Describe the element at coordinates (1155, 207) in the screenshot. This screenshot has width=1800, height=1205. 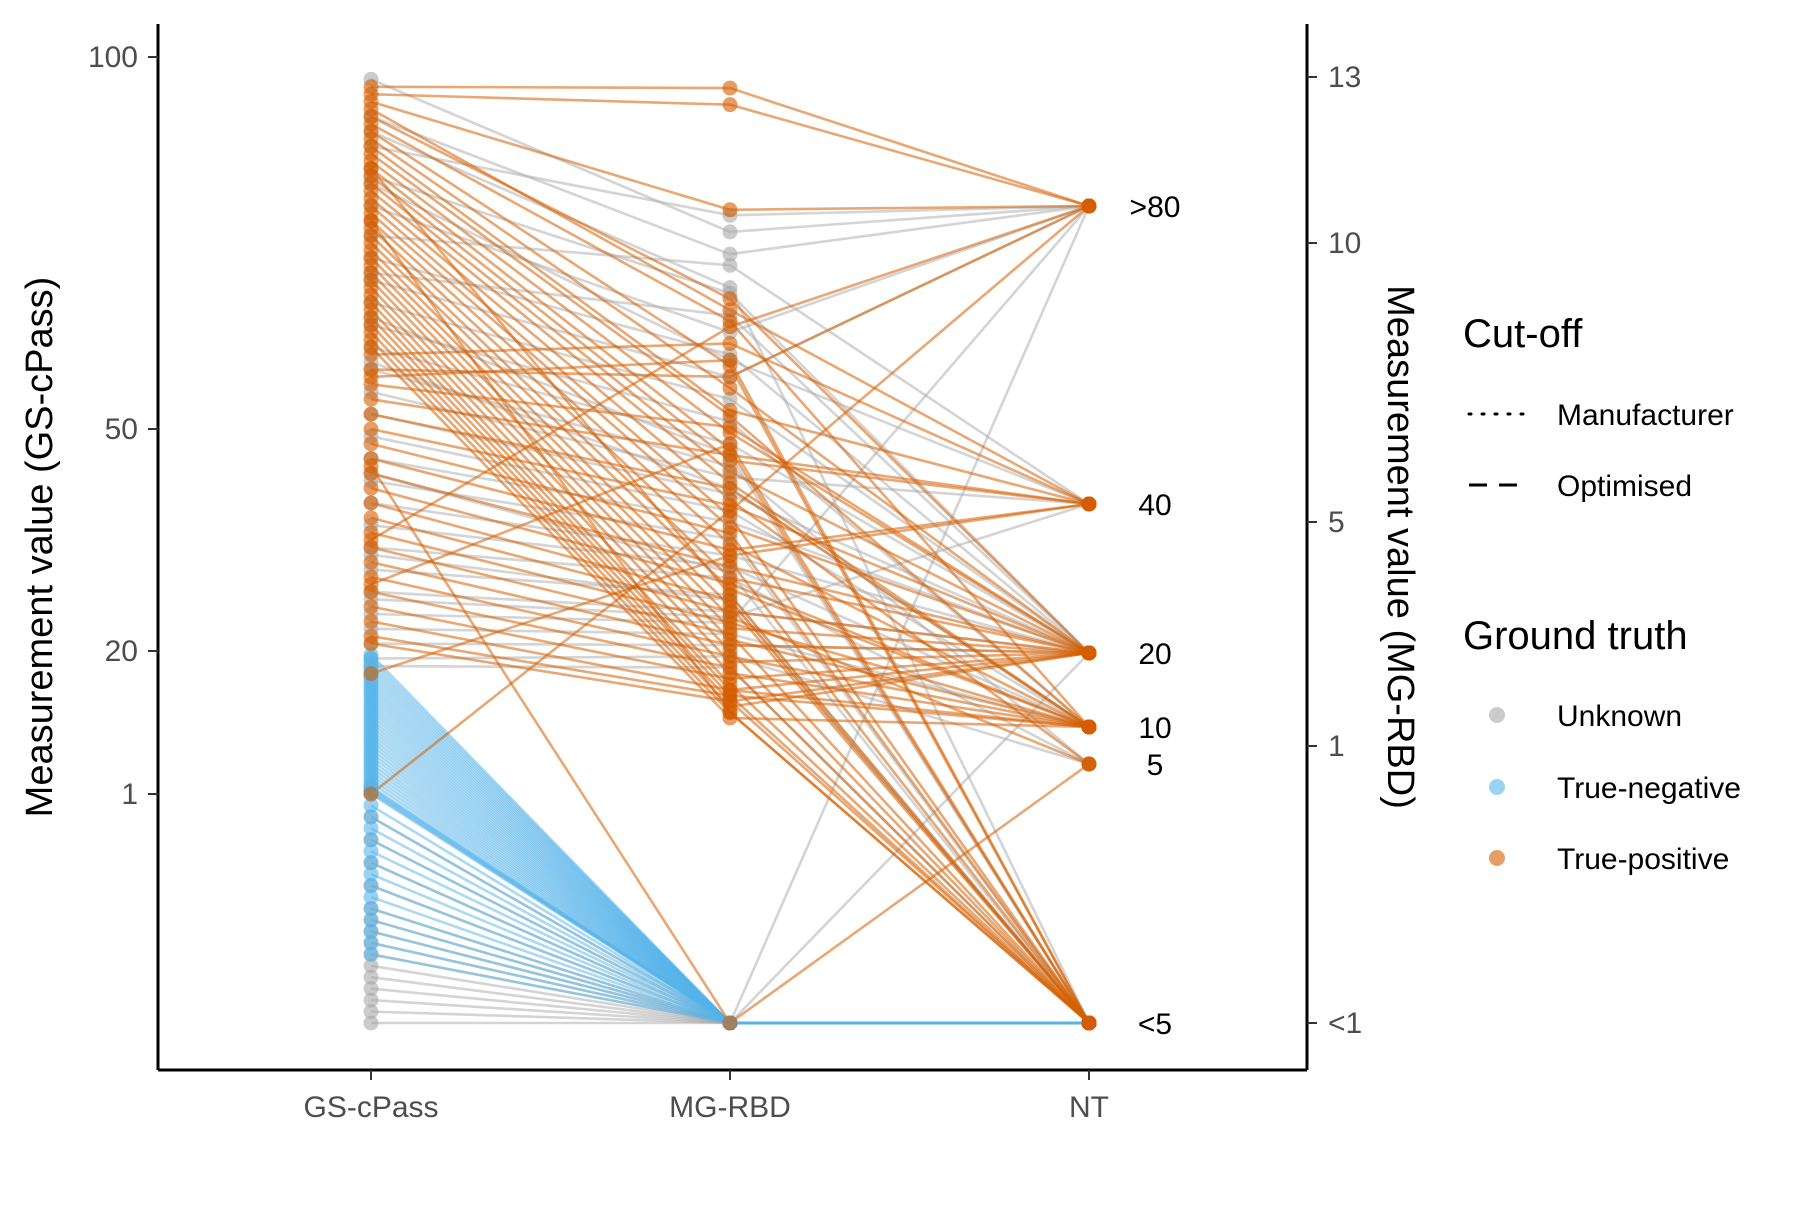
I see `nt-level-label: >80` at that location.